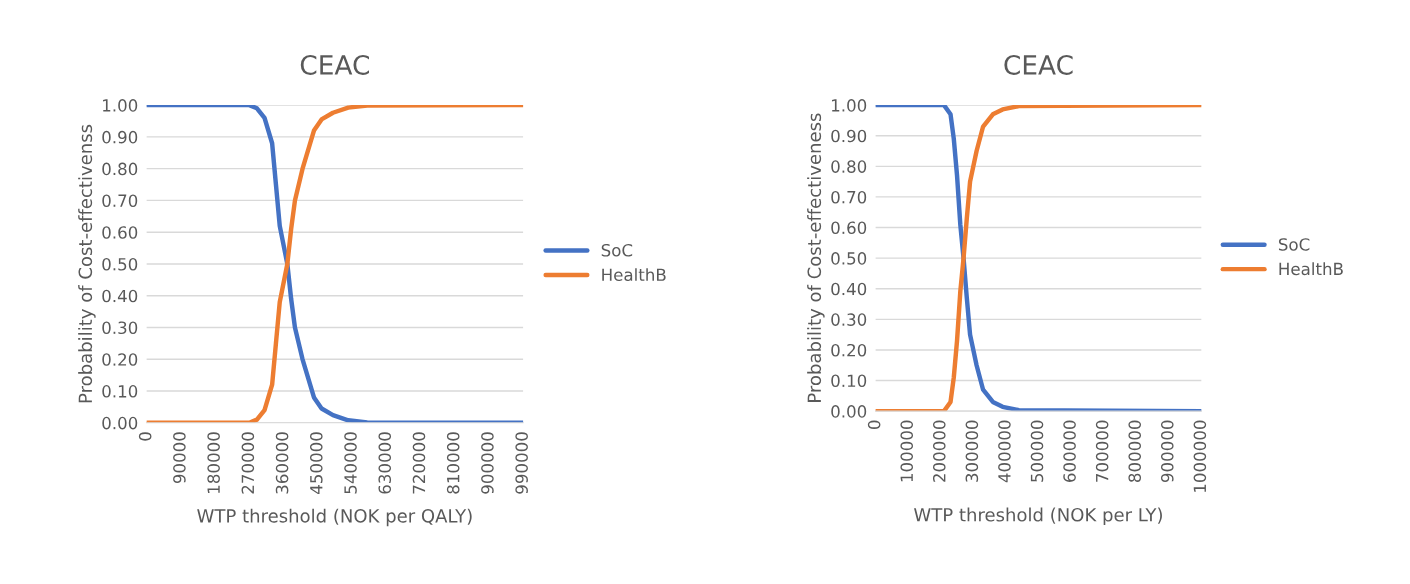 The height and width of the screenshot is (584, 1410). Describe the element at coordinates (453, 463) in the screenshot. I see `x-tick-label: 810000` at that location.